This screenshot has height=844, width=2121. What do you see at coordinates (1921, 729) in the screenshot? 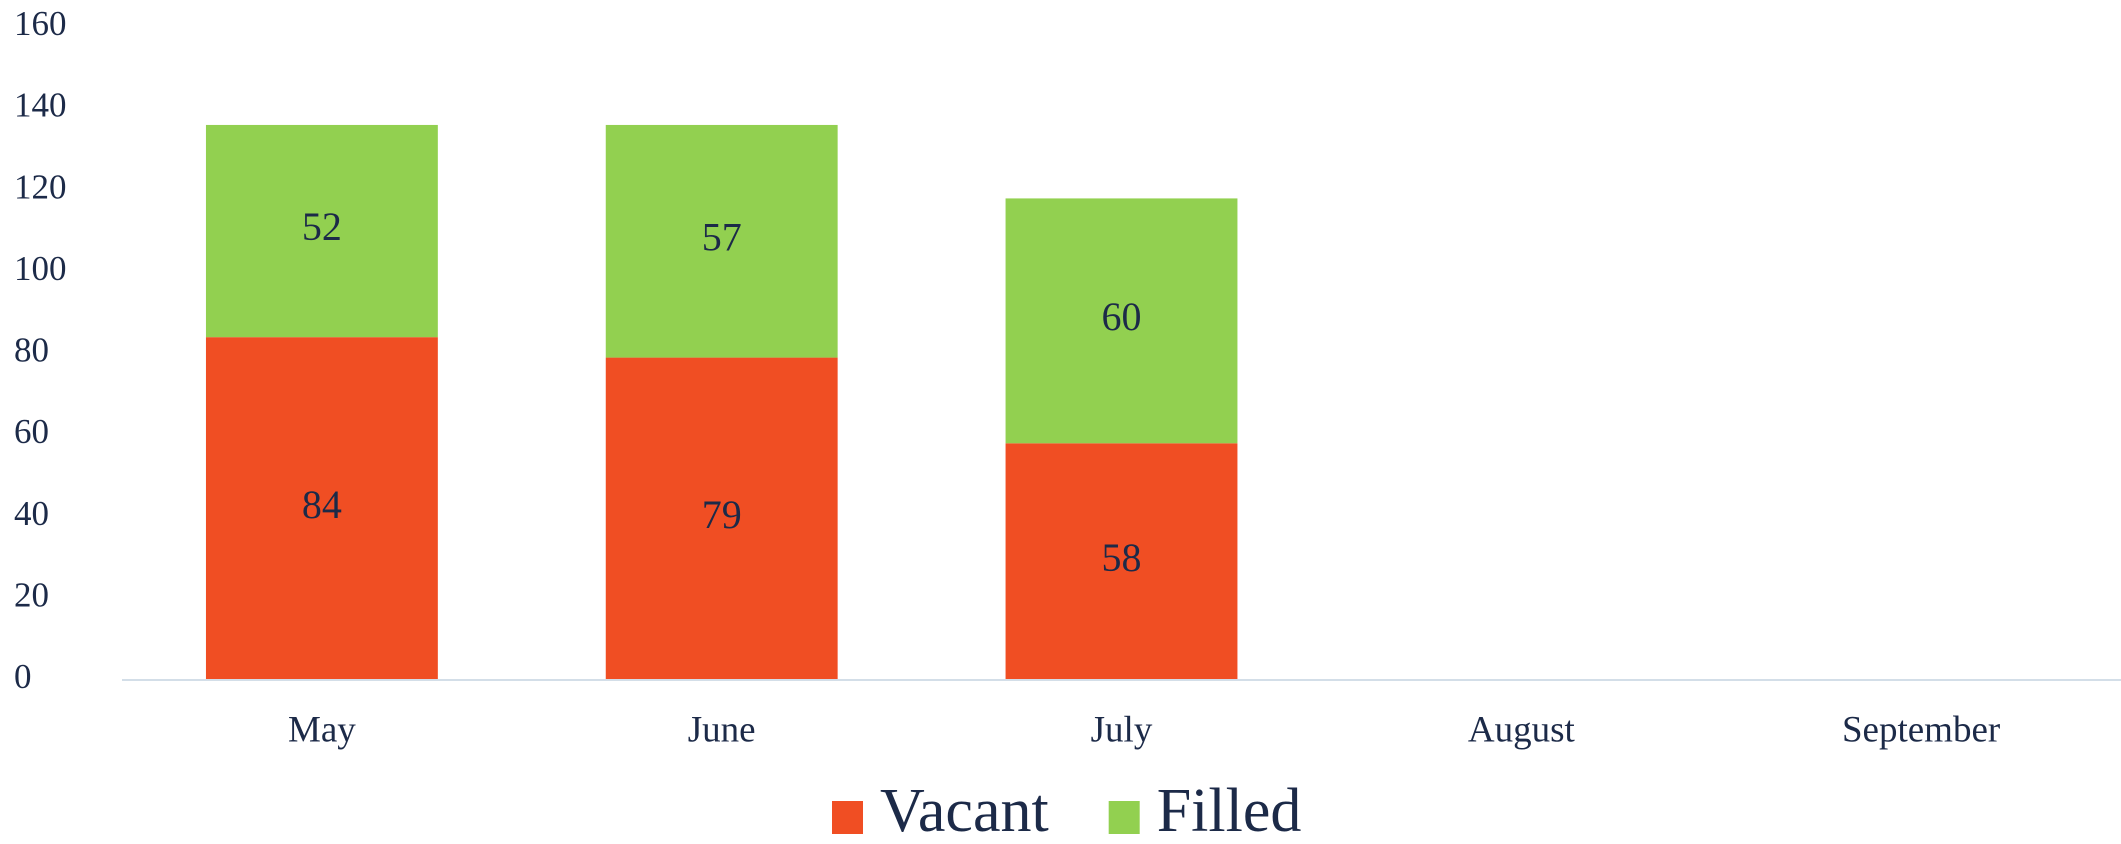
I see `x-tick-label: September` at bounding box center [1921, 729].